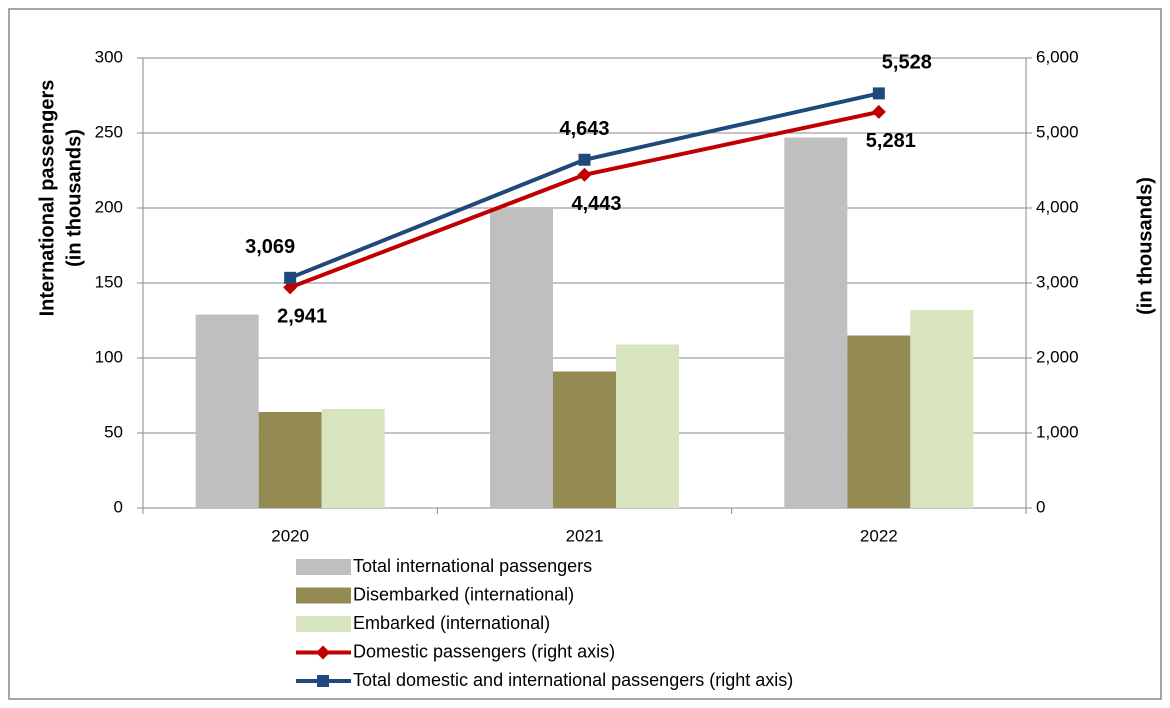 The height and width of the screenshot is (708, 1170). Describe the element at coordinates (109, 356) in the screenshot. I see `y-tick-label: 100` at that location.